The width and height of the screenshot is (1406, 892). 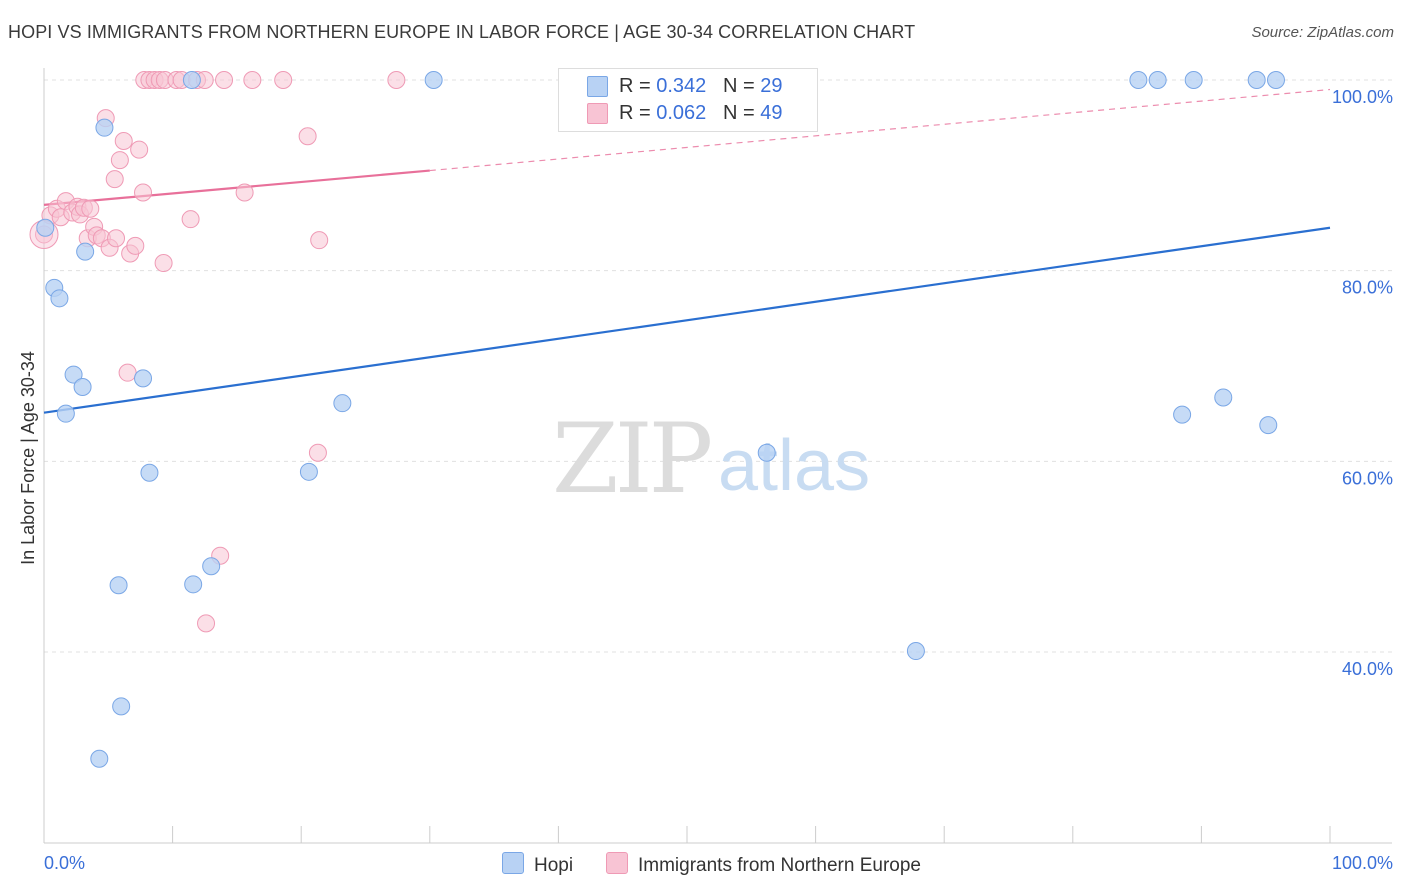 What do you see at coordinates (597, 86) in the screenshot?
I see `hopi-swatch` at bounding box center [597, 86].